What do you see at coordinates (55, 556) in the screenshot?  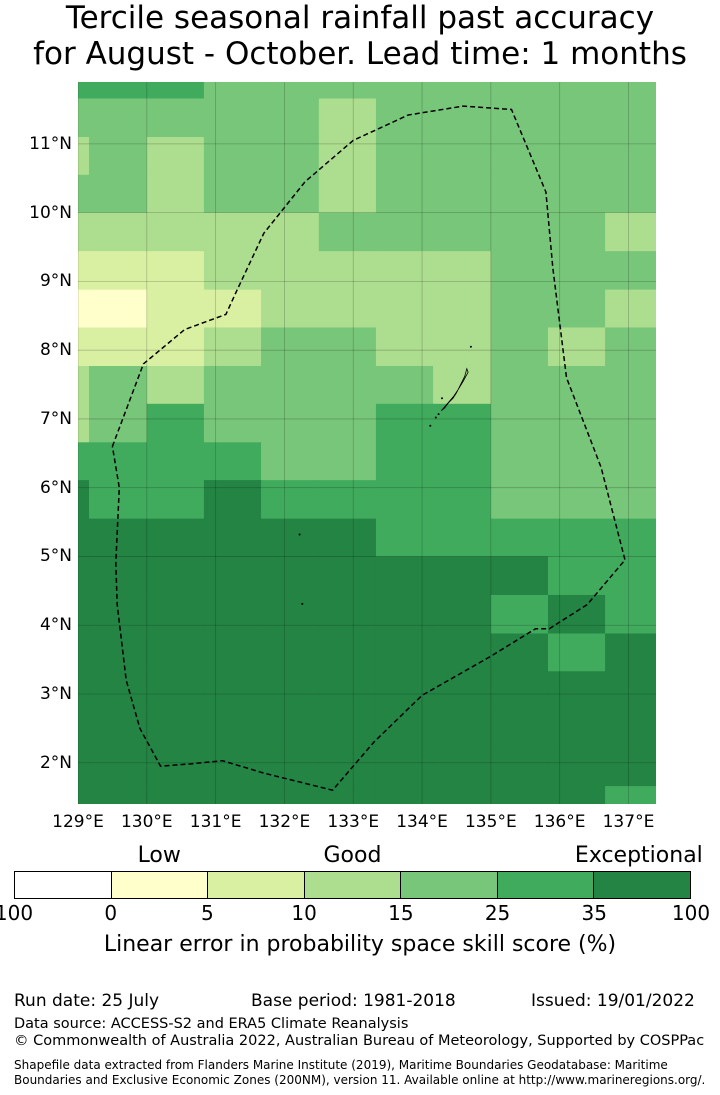 I see `latitude-tick-label: 5°N` at bounding box center [55, 556].